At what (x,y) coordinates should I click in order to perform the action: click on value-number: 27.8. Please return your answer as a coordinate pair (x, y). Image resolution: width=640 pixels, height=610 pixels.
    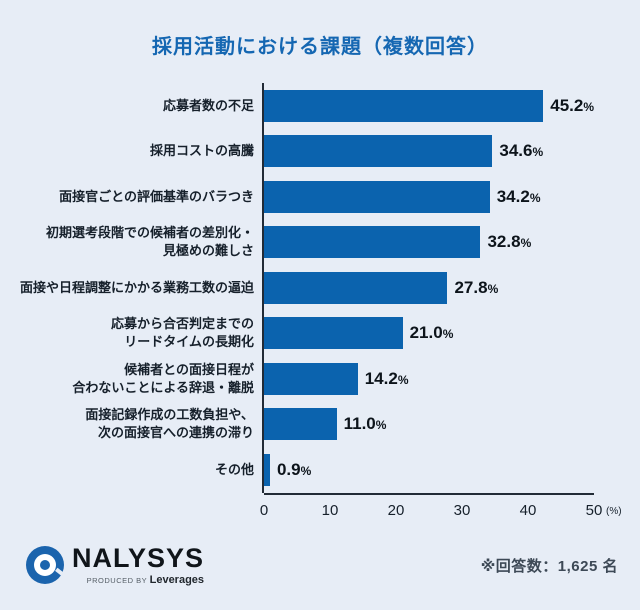
    Looking at the image, I should click on (471, 287).